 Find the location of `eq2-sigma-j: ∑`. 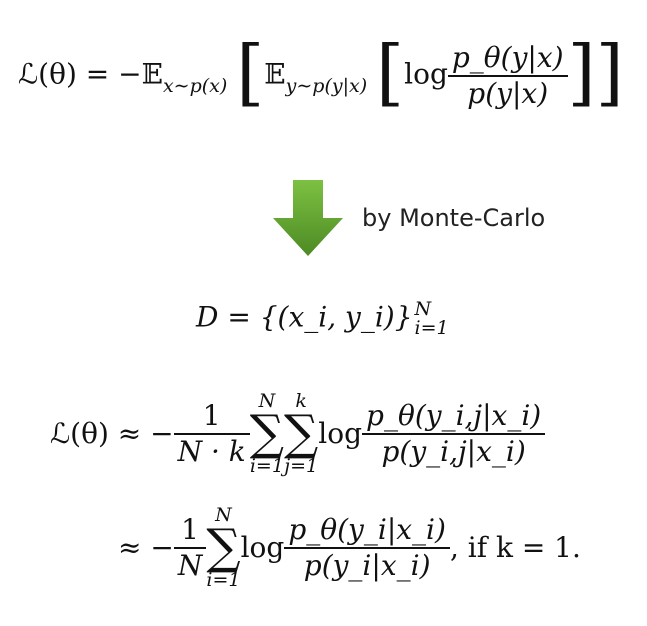

eq2-sigma-j: ∑ is located at coordinates (301, 433).